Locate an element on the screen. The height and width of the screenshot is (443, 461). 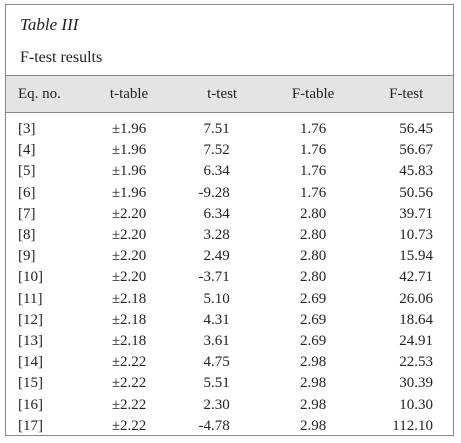
table-cell: 50.56 is located at coordinates (416, 192).